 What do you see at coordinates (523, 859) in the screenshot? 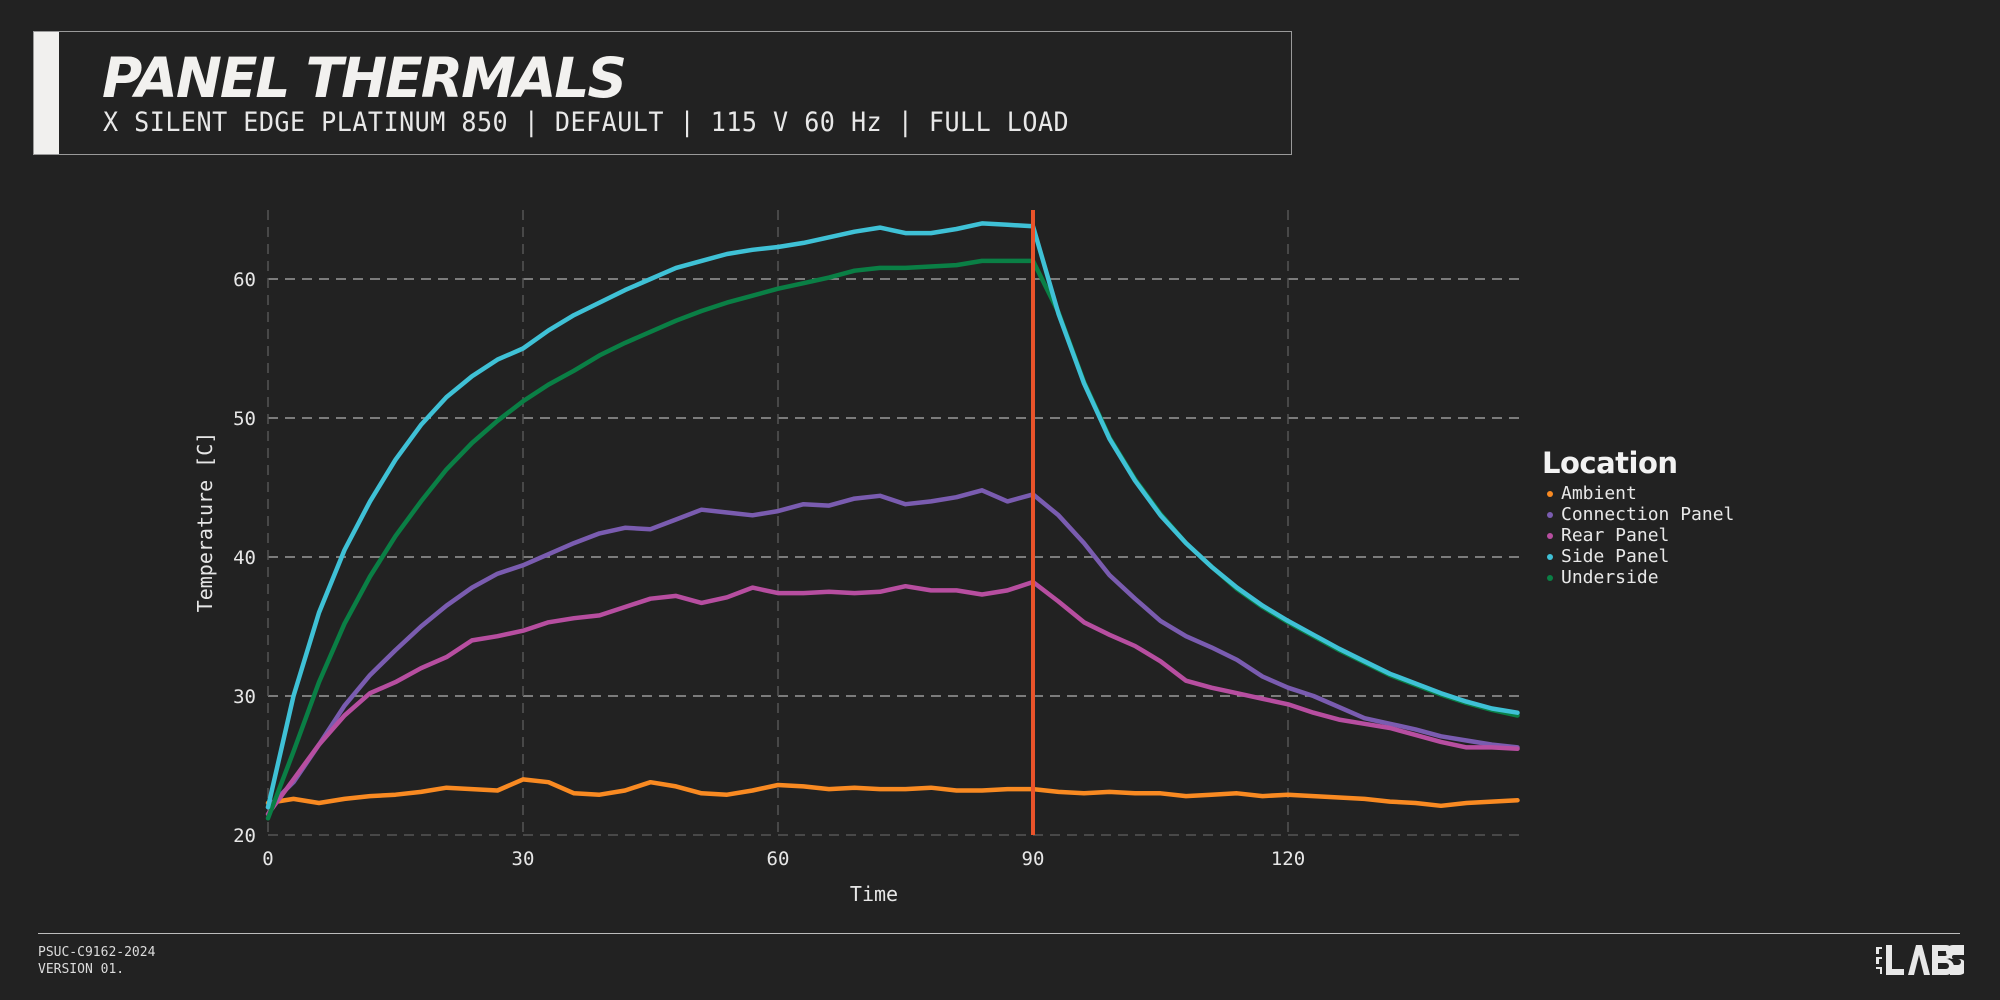
I see `x-tick-label: 30` at bounding box center [523, 859].